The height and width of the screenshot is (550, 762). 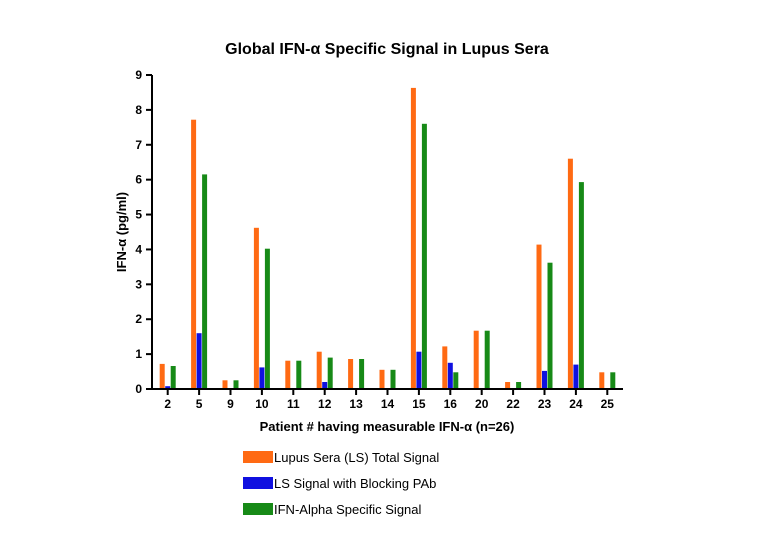 I want to click on y-axis-label: IFN-α (pg/ml), so click(x=121, y=232).